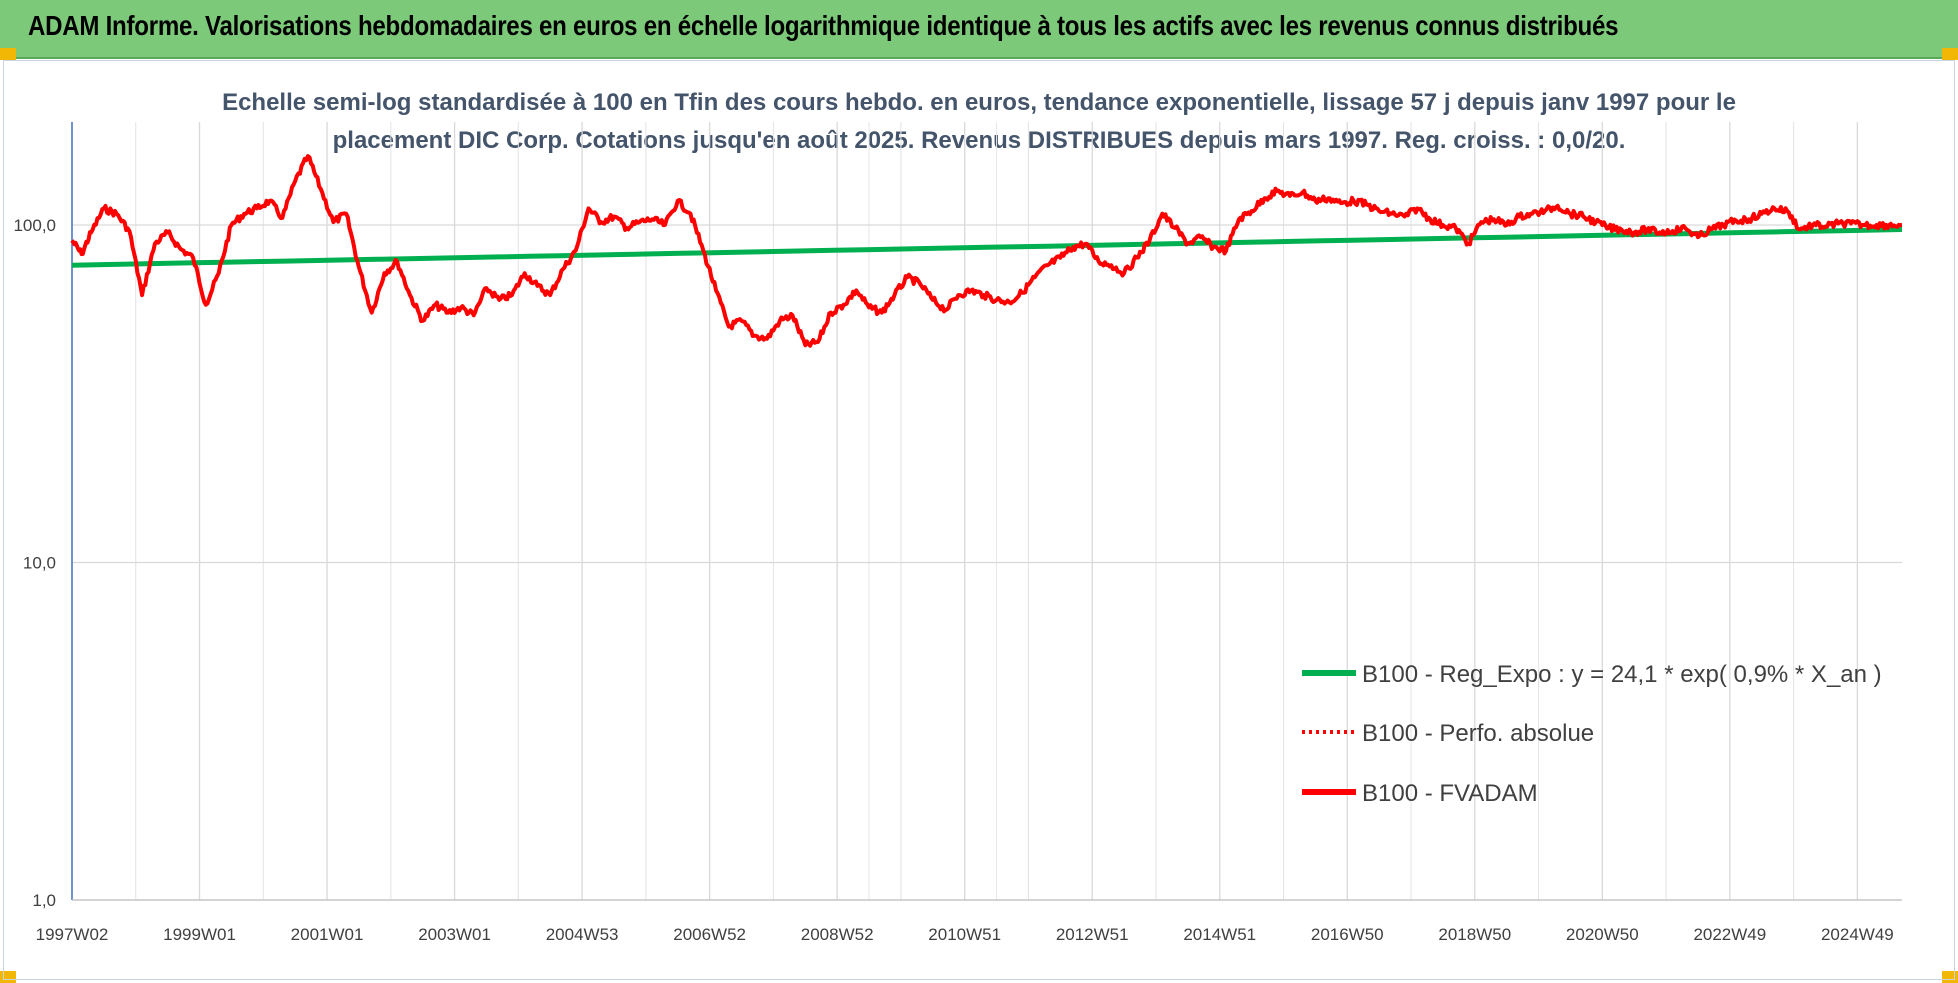 Image resolution: width=1958 pixels, height=983 pixels. What do you see at coordinates (709, 934) in the screenshot?
I see `x-tick-label: 2006W52` at bounding box center [709, 934].